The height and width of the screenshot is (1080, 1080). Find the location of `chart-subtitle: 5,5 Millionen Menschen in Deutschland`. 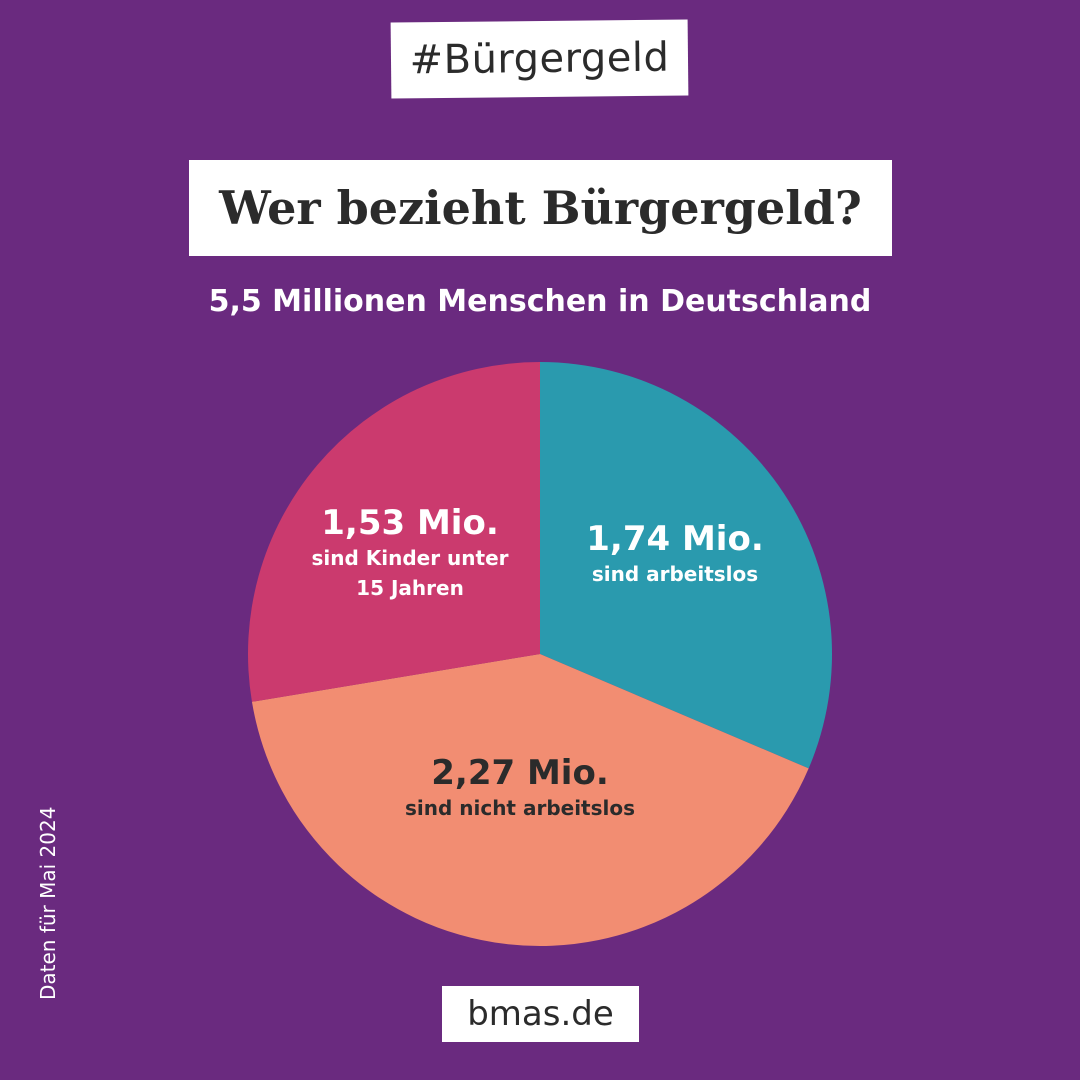

chart-subtitle: 5,5 Millionen Menschen in Deutschland is located at coordinates (540, 301).